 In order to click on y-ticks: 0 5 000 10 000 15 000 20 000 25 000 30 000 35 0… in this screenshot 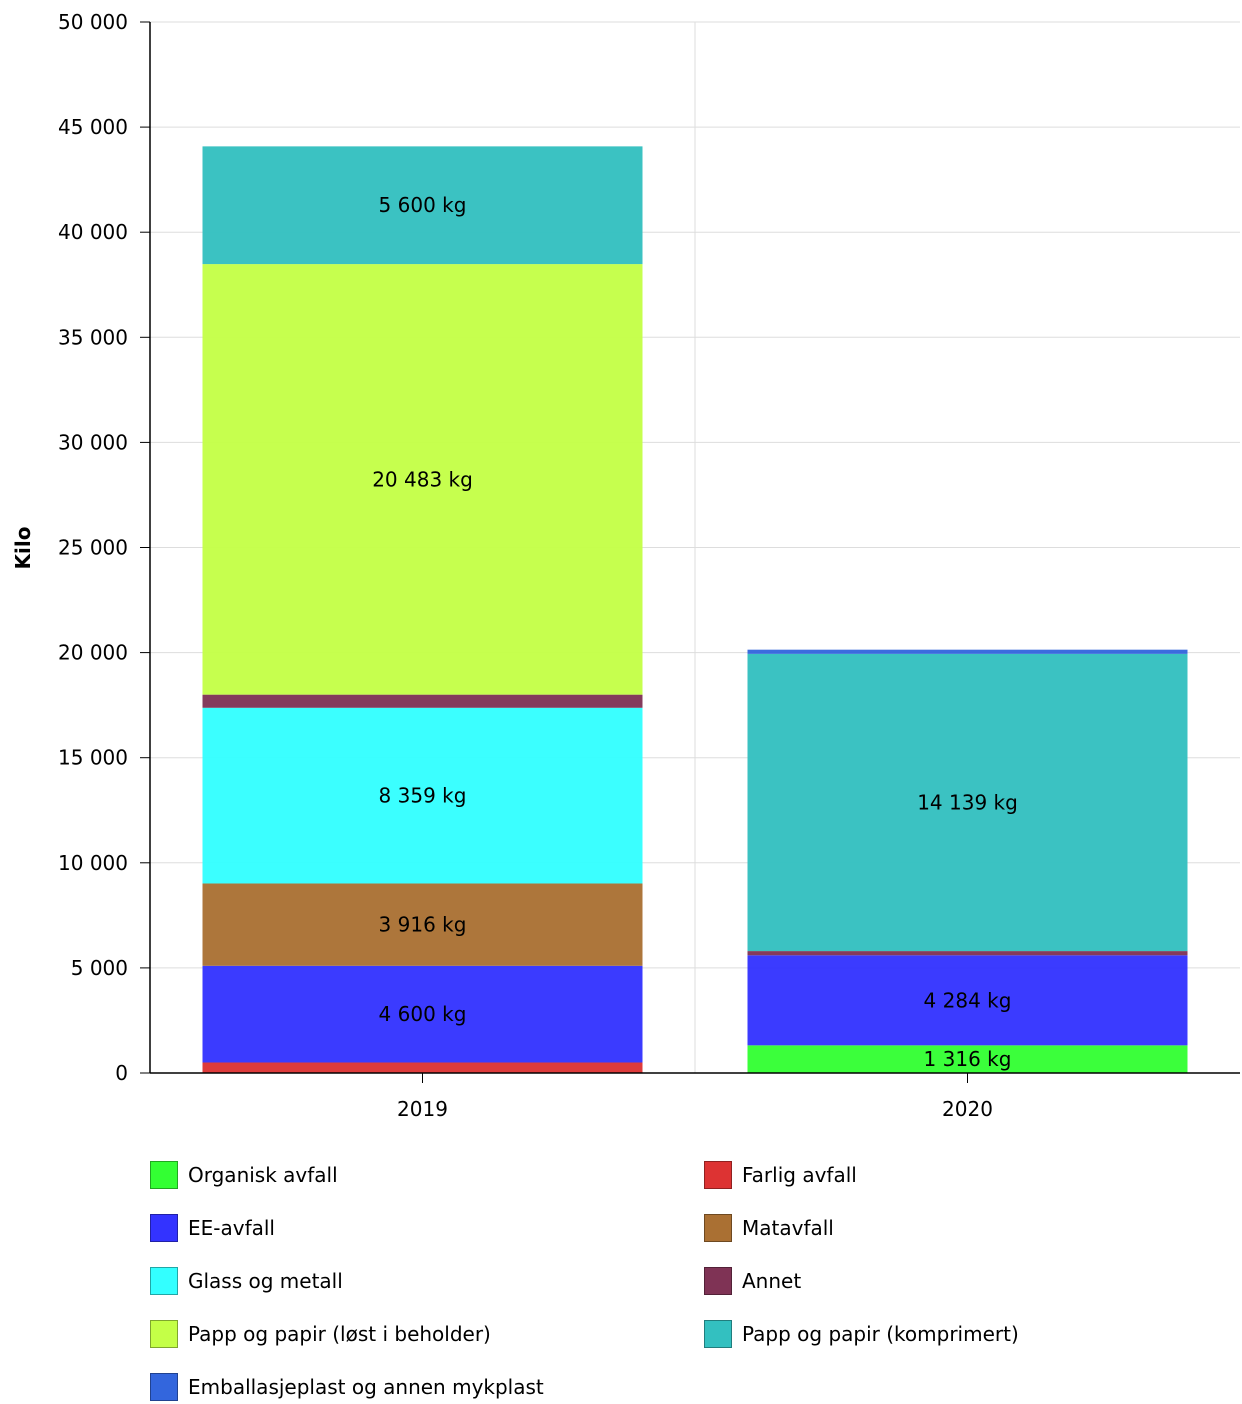, I will do `click(104, 547)`.